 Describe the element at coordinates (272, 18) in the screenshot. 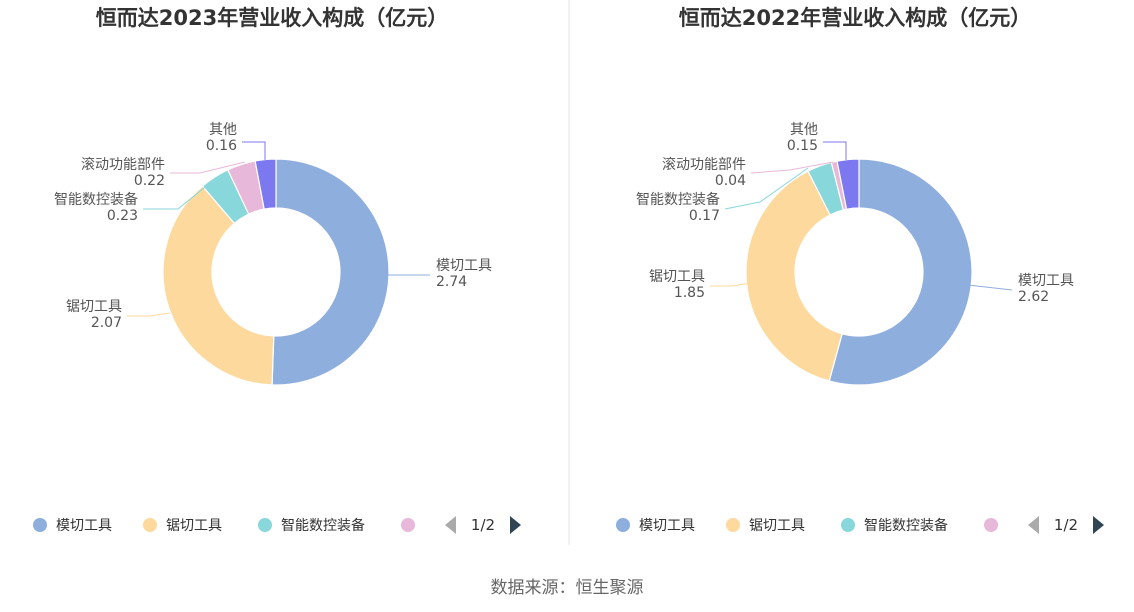

I see `chart-title: 恒而达2023年营业收入构成（亿元）` at that location.